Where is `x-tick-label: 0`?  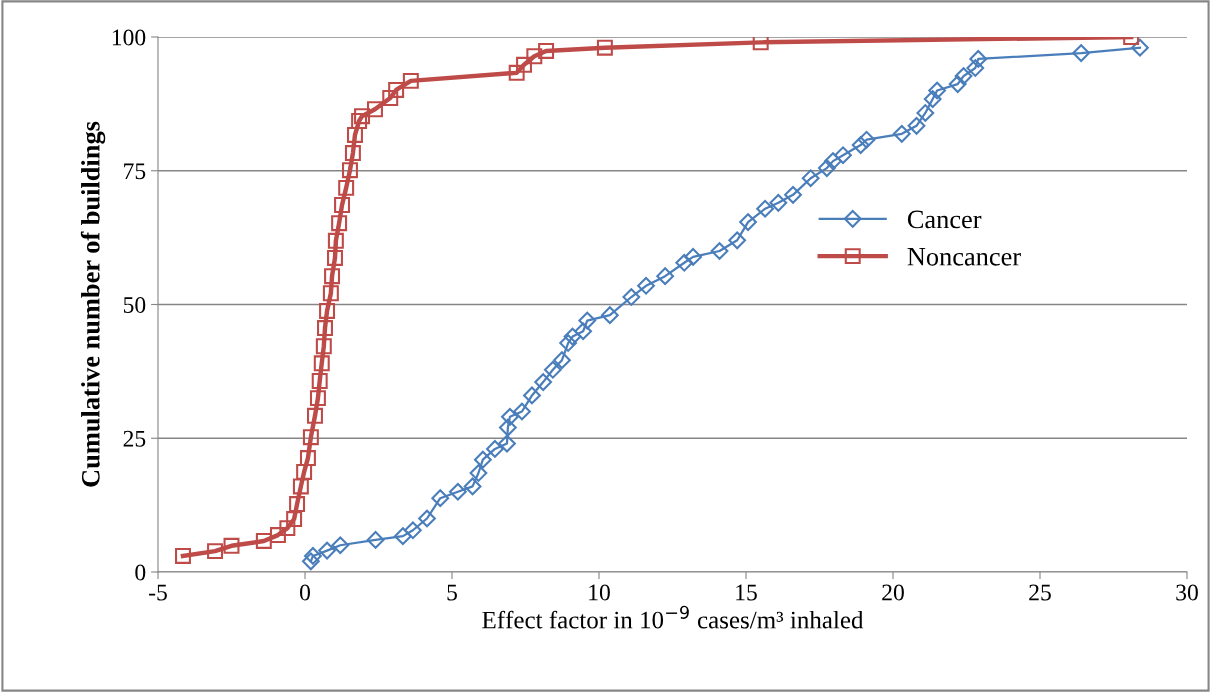 x-tick-label: 0 is located at coordinates (305, 592).